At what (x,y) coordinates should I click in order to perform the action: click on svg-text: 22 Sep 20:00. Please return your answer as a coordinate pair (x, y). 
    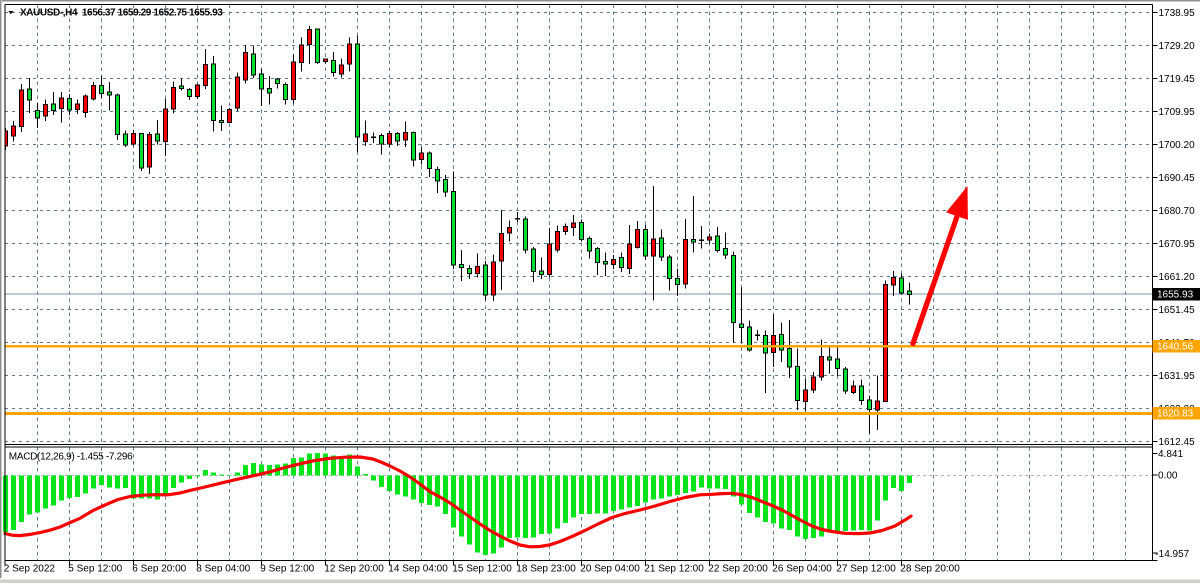
    Looking at the image, I should click on (738, 569).